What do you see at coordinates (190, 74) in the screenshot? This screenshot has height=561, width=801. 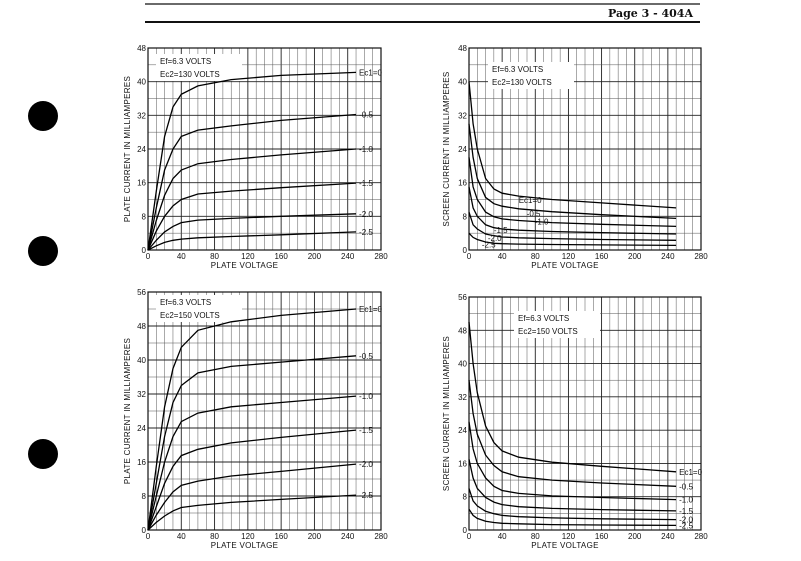 I see `condition-annotation: Ec2=130 VOLTS` at bounding box center [190, 74].